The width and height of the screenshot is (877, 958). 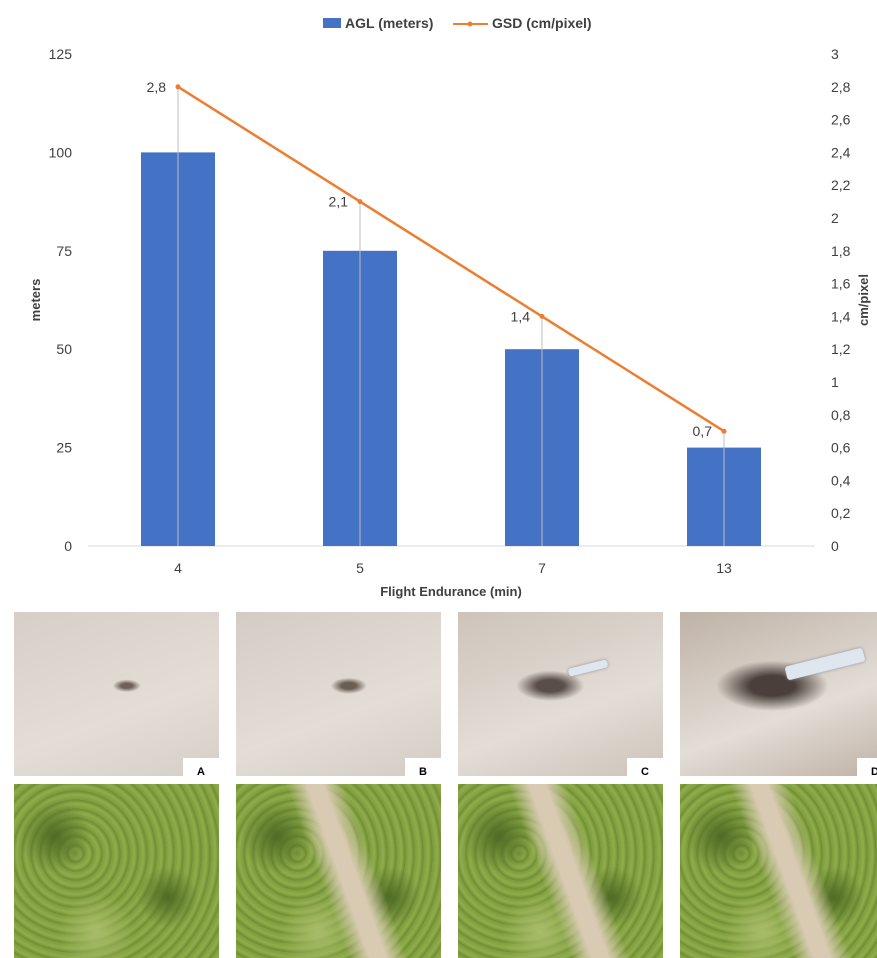 I want to click on right-tick-label: 3, so click(x=835, y=54).